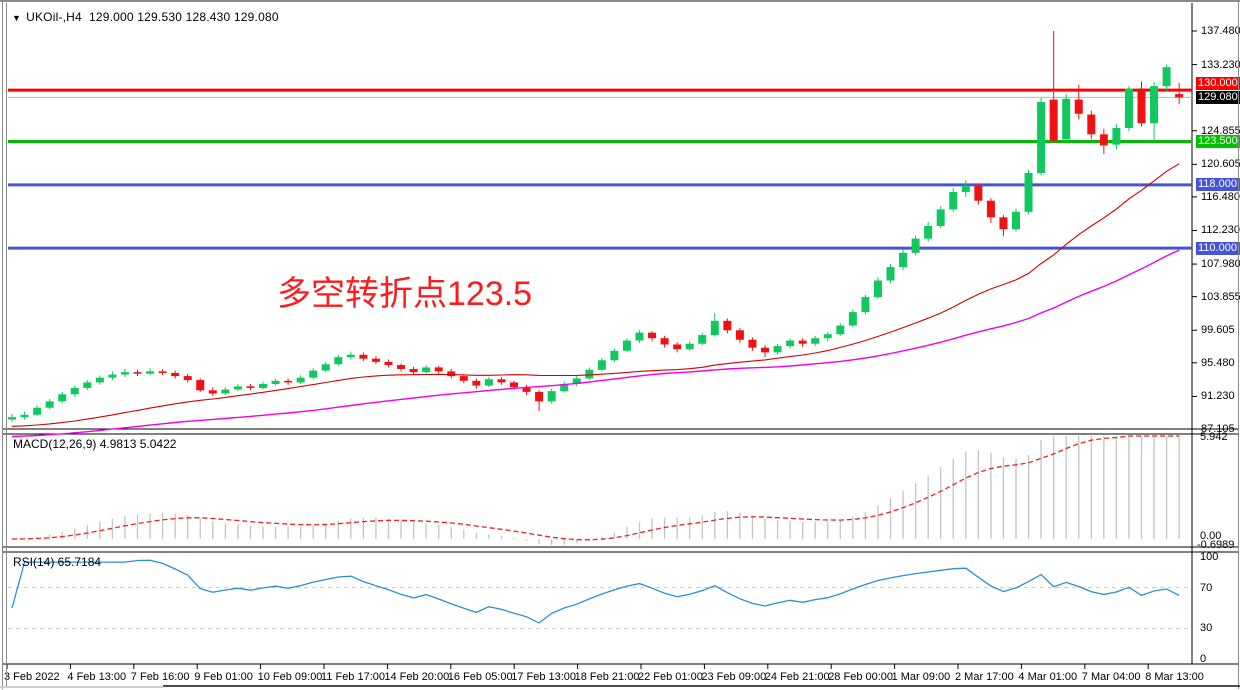  Describe the element at coordinates (921, 677) in the screenshot. I see `time-axis-label: 1 Mar 09:00` at that location.